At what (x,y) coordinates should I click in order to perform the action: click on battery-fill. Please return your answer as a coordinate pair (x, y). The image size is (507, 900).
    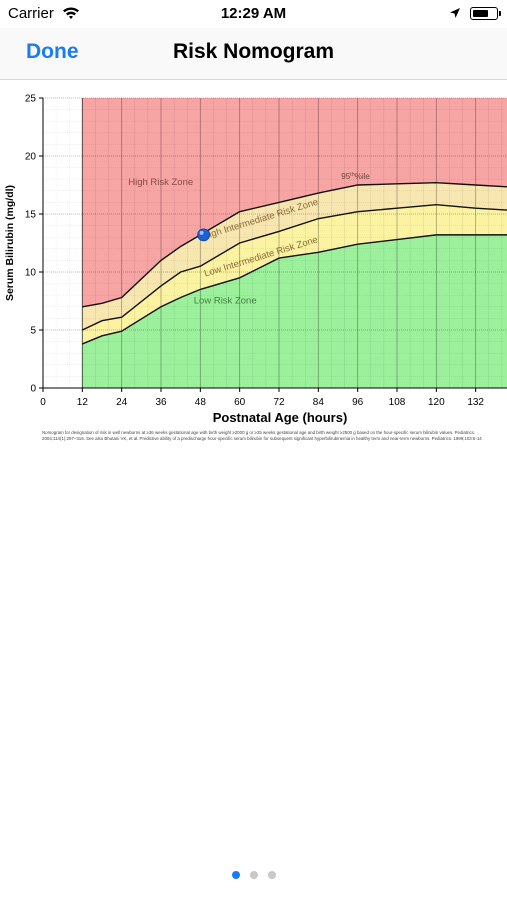
    Looking at the image, I should click on (480, 13).